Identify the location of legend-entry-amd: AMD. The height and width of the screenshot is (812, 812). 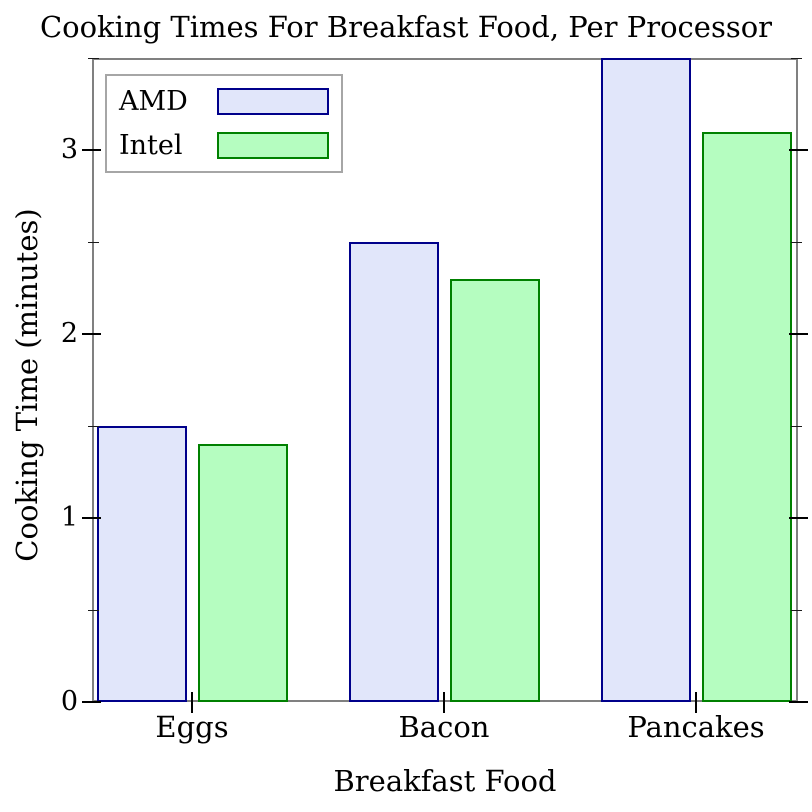
(224, 102).